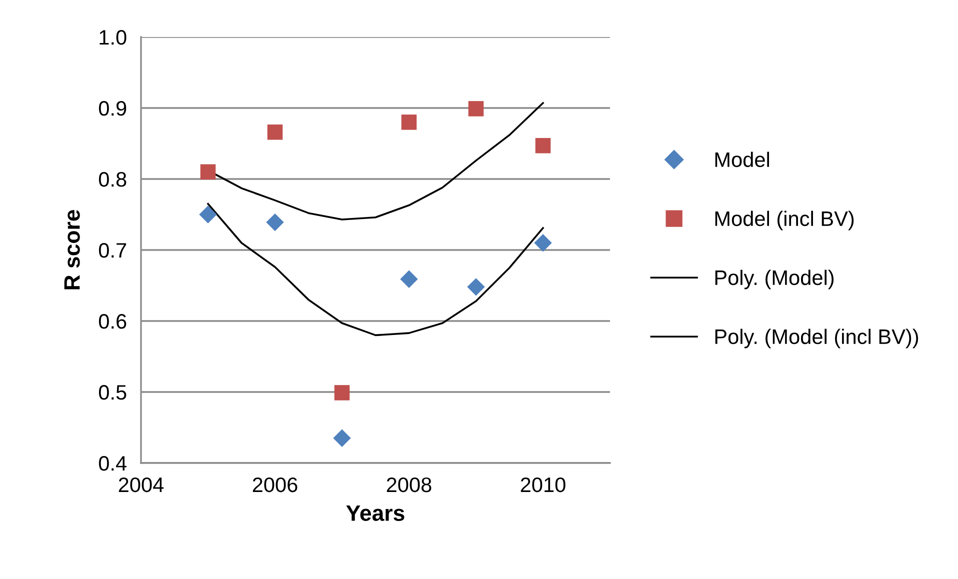  What do you see at coordinates (375, 513) in the screenshot?
I see `x-axis-title: Years` at bounding box center [375, 513].